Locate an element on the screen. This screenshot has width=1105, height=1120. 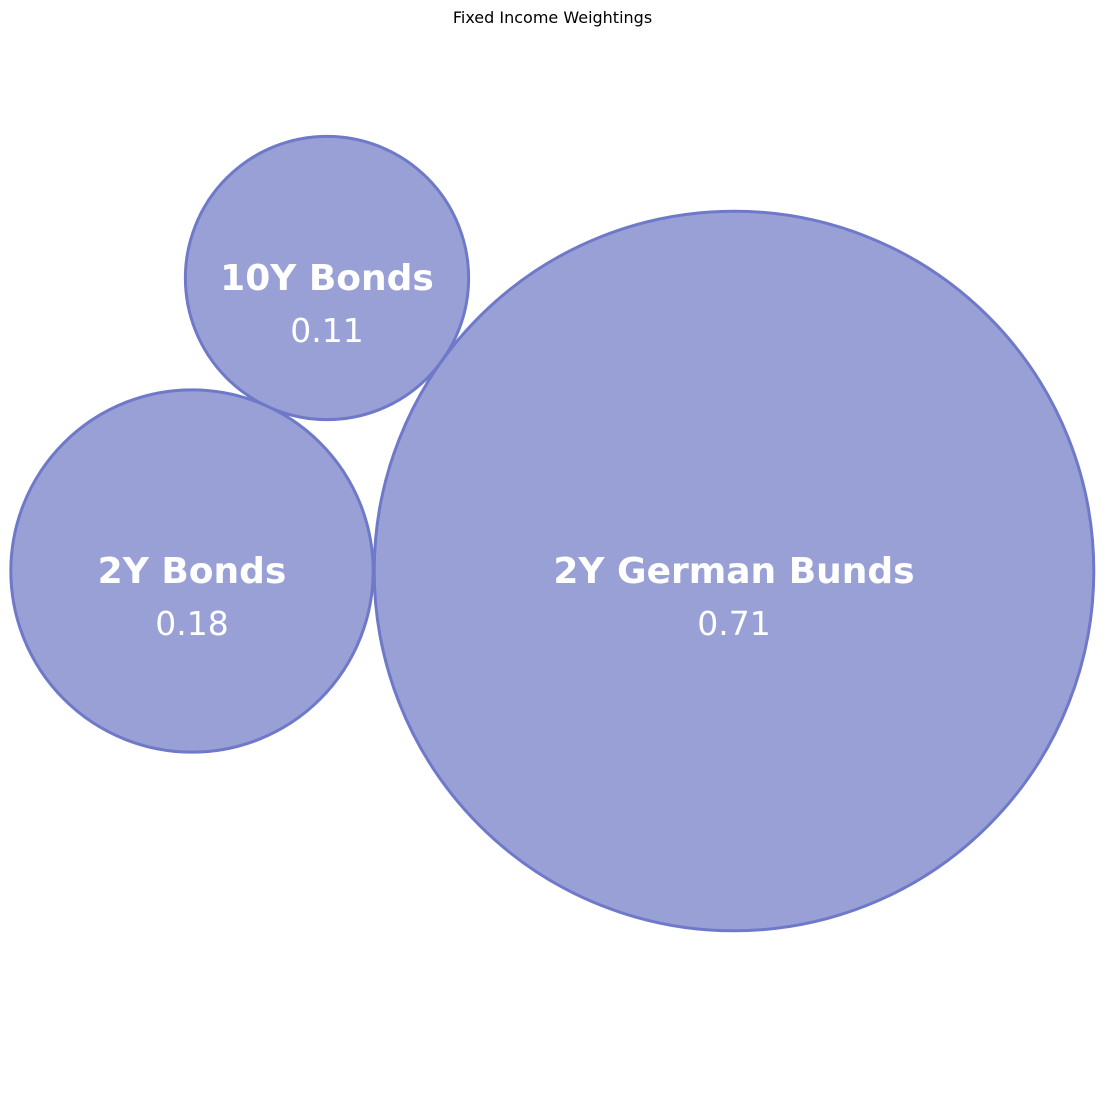
bubble-10y-bonds: 10Y Bonds 0.11 is located at coordinates (327, 278).